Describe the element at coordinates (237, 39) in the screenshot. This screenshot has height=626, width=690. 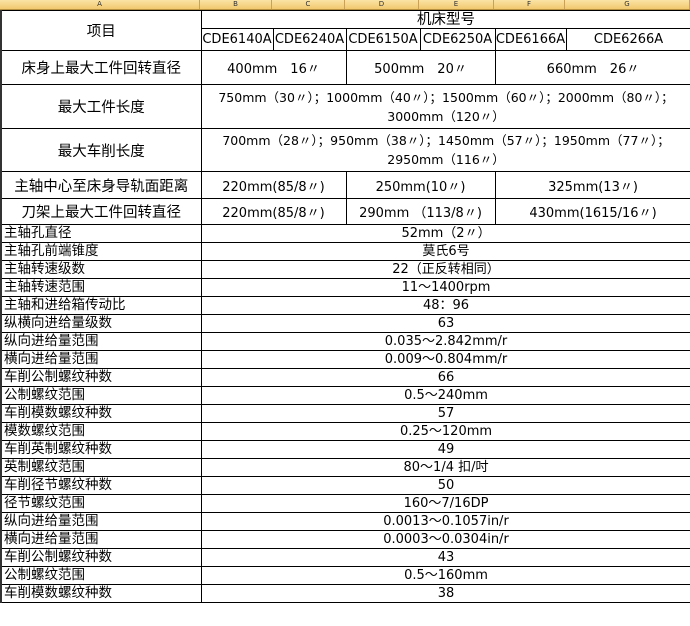
I see `model-cell: CDE6140A` at that location.